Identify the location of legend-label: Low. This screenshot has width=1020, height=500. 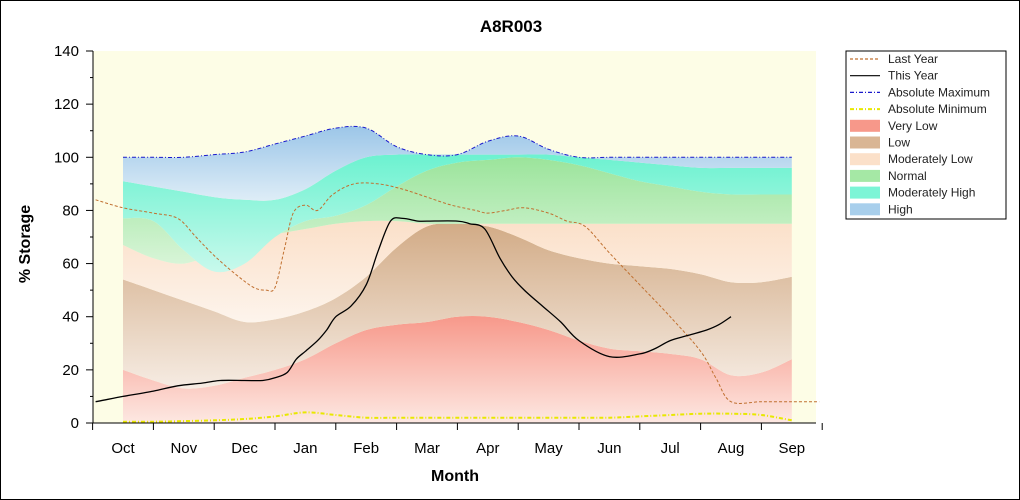
(899, 143).